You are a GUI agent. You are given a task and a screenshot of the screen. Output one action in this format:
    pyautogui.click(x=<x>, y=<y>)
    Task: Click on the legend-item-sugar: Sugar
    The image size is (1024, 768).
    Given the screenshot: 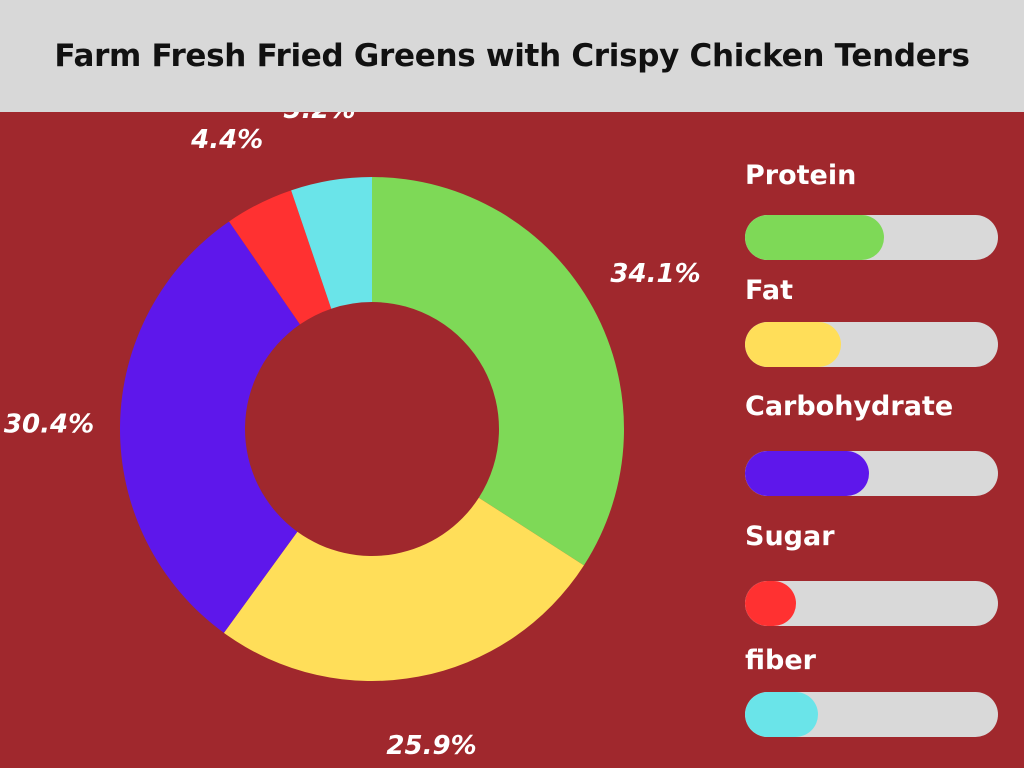 What is the action you would take?
    pyautogui.click(x=871, y=573)
    